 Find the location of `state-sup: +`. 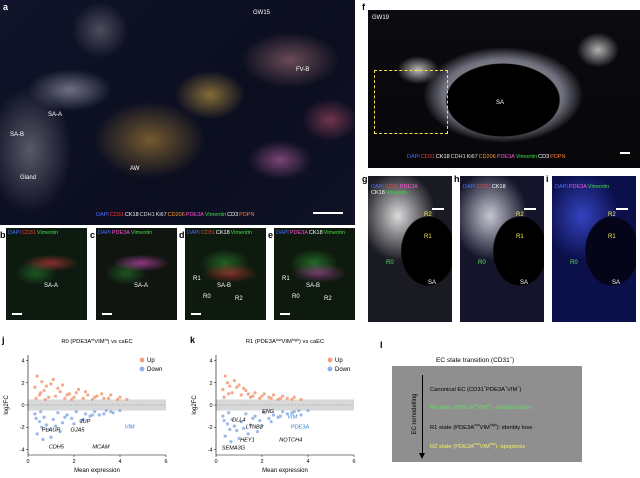

state-sup: + is located at coordinates (518, 387).